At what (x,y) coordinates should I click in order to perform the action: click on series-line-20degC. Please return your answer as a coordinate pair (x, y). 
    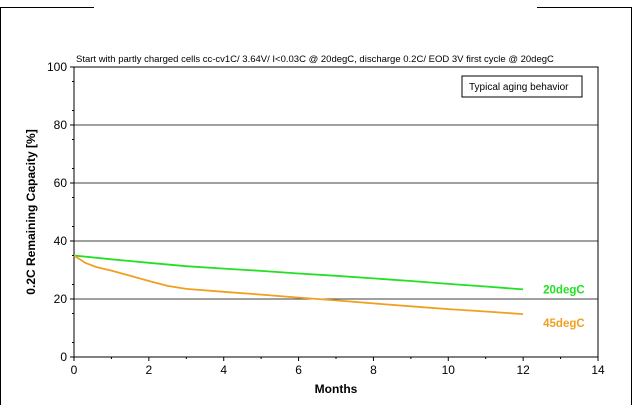
    Looking at the image, I should click on (298, 272).